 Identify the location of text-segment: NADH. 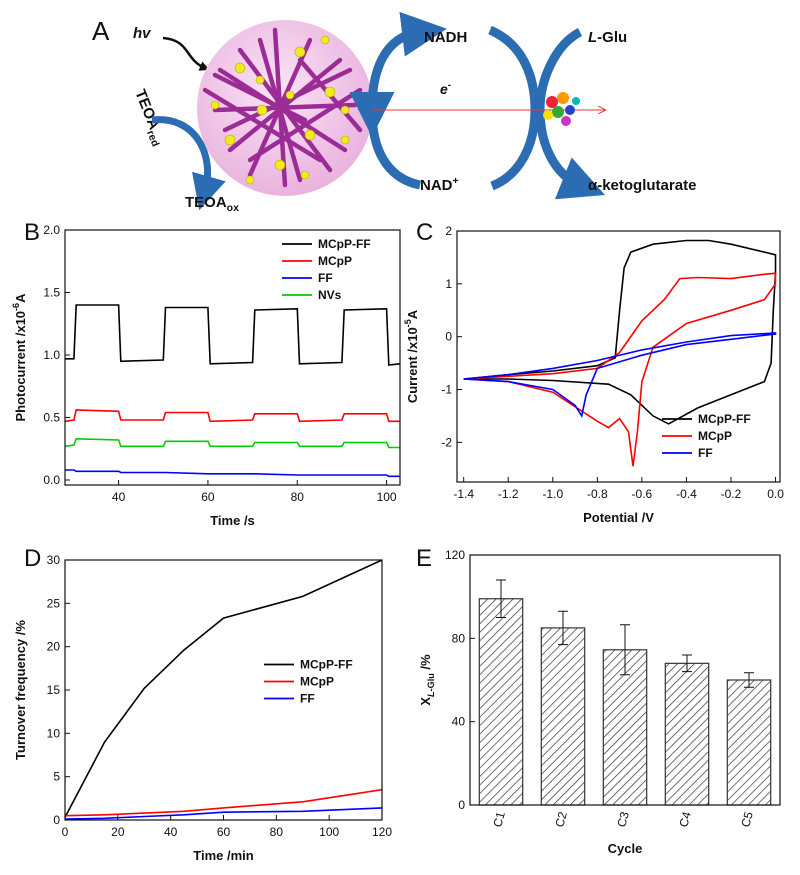
(445, 37).